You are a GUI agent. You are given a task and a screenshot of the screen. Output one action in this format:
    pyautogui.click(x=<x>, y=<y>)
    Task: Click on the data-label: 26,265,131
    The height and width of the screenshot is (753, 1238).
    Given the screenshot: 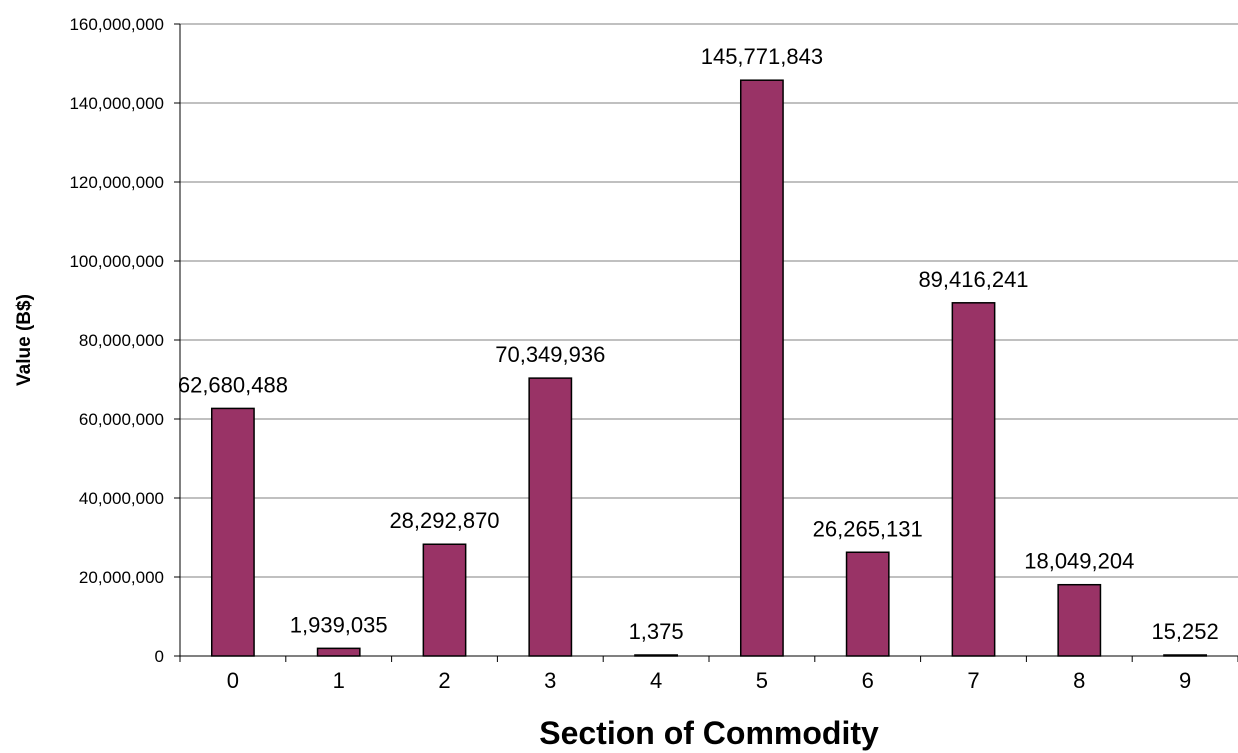 What is the action you would take?
    pyautogui.click(x=868, y=528)
    